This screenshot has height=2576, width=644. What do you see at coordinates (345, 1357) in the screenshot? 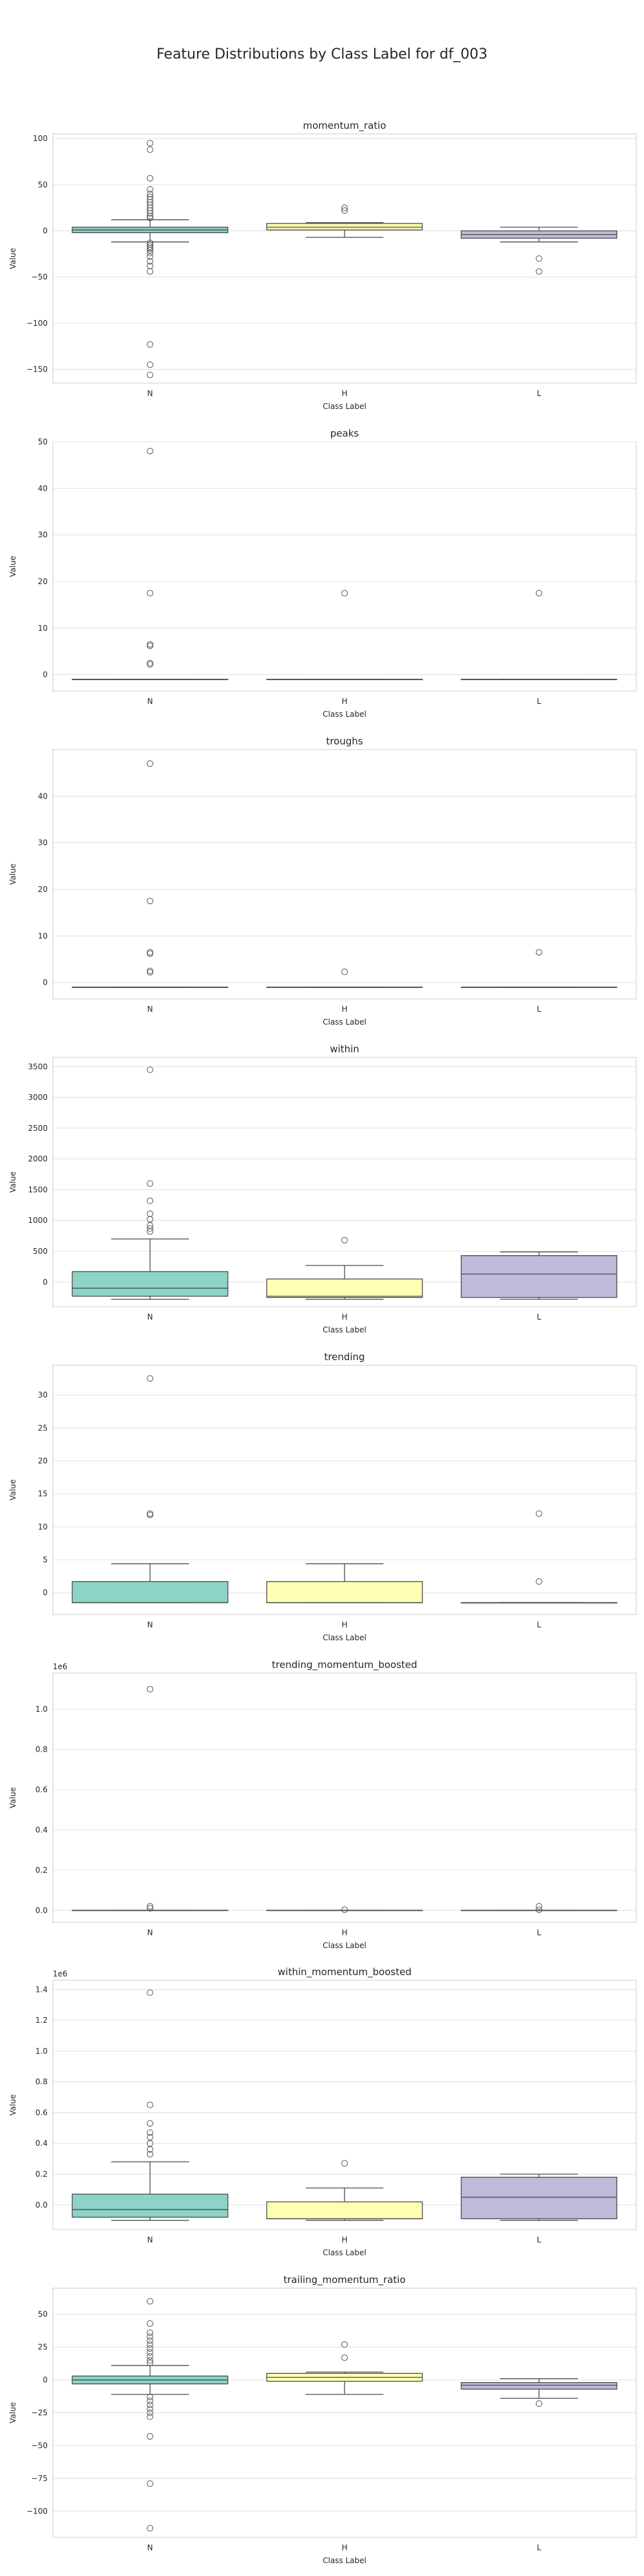
I see `subplot-title: trending` at bounding box center [345, 1357].